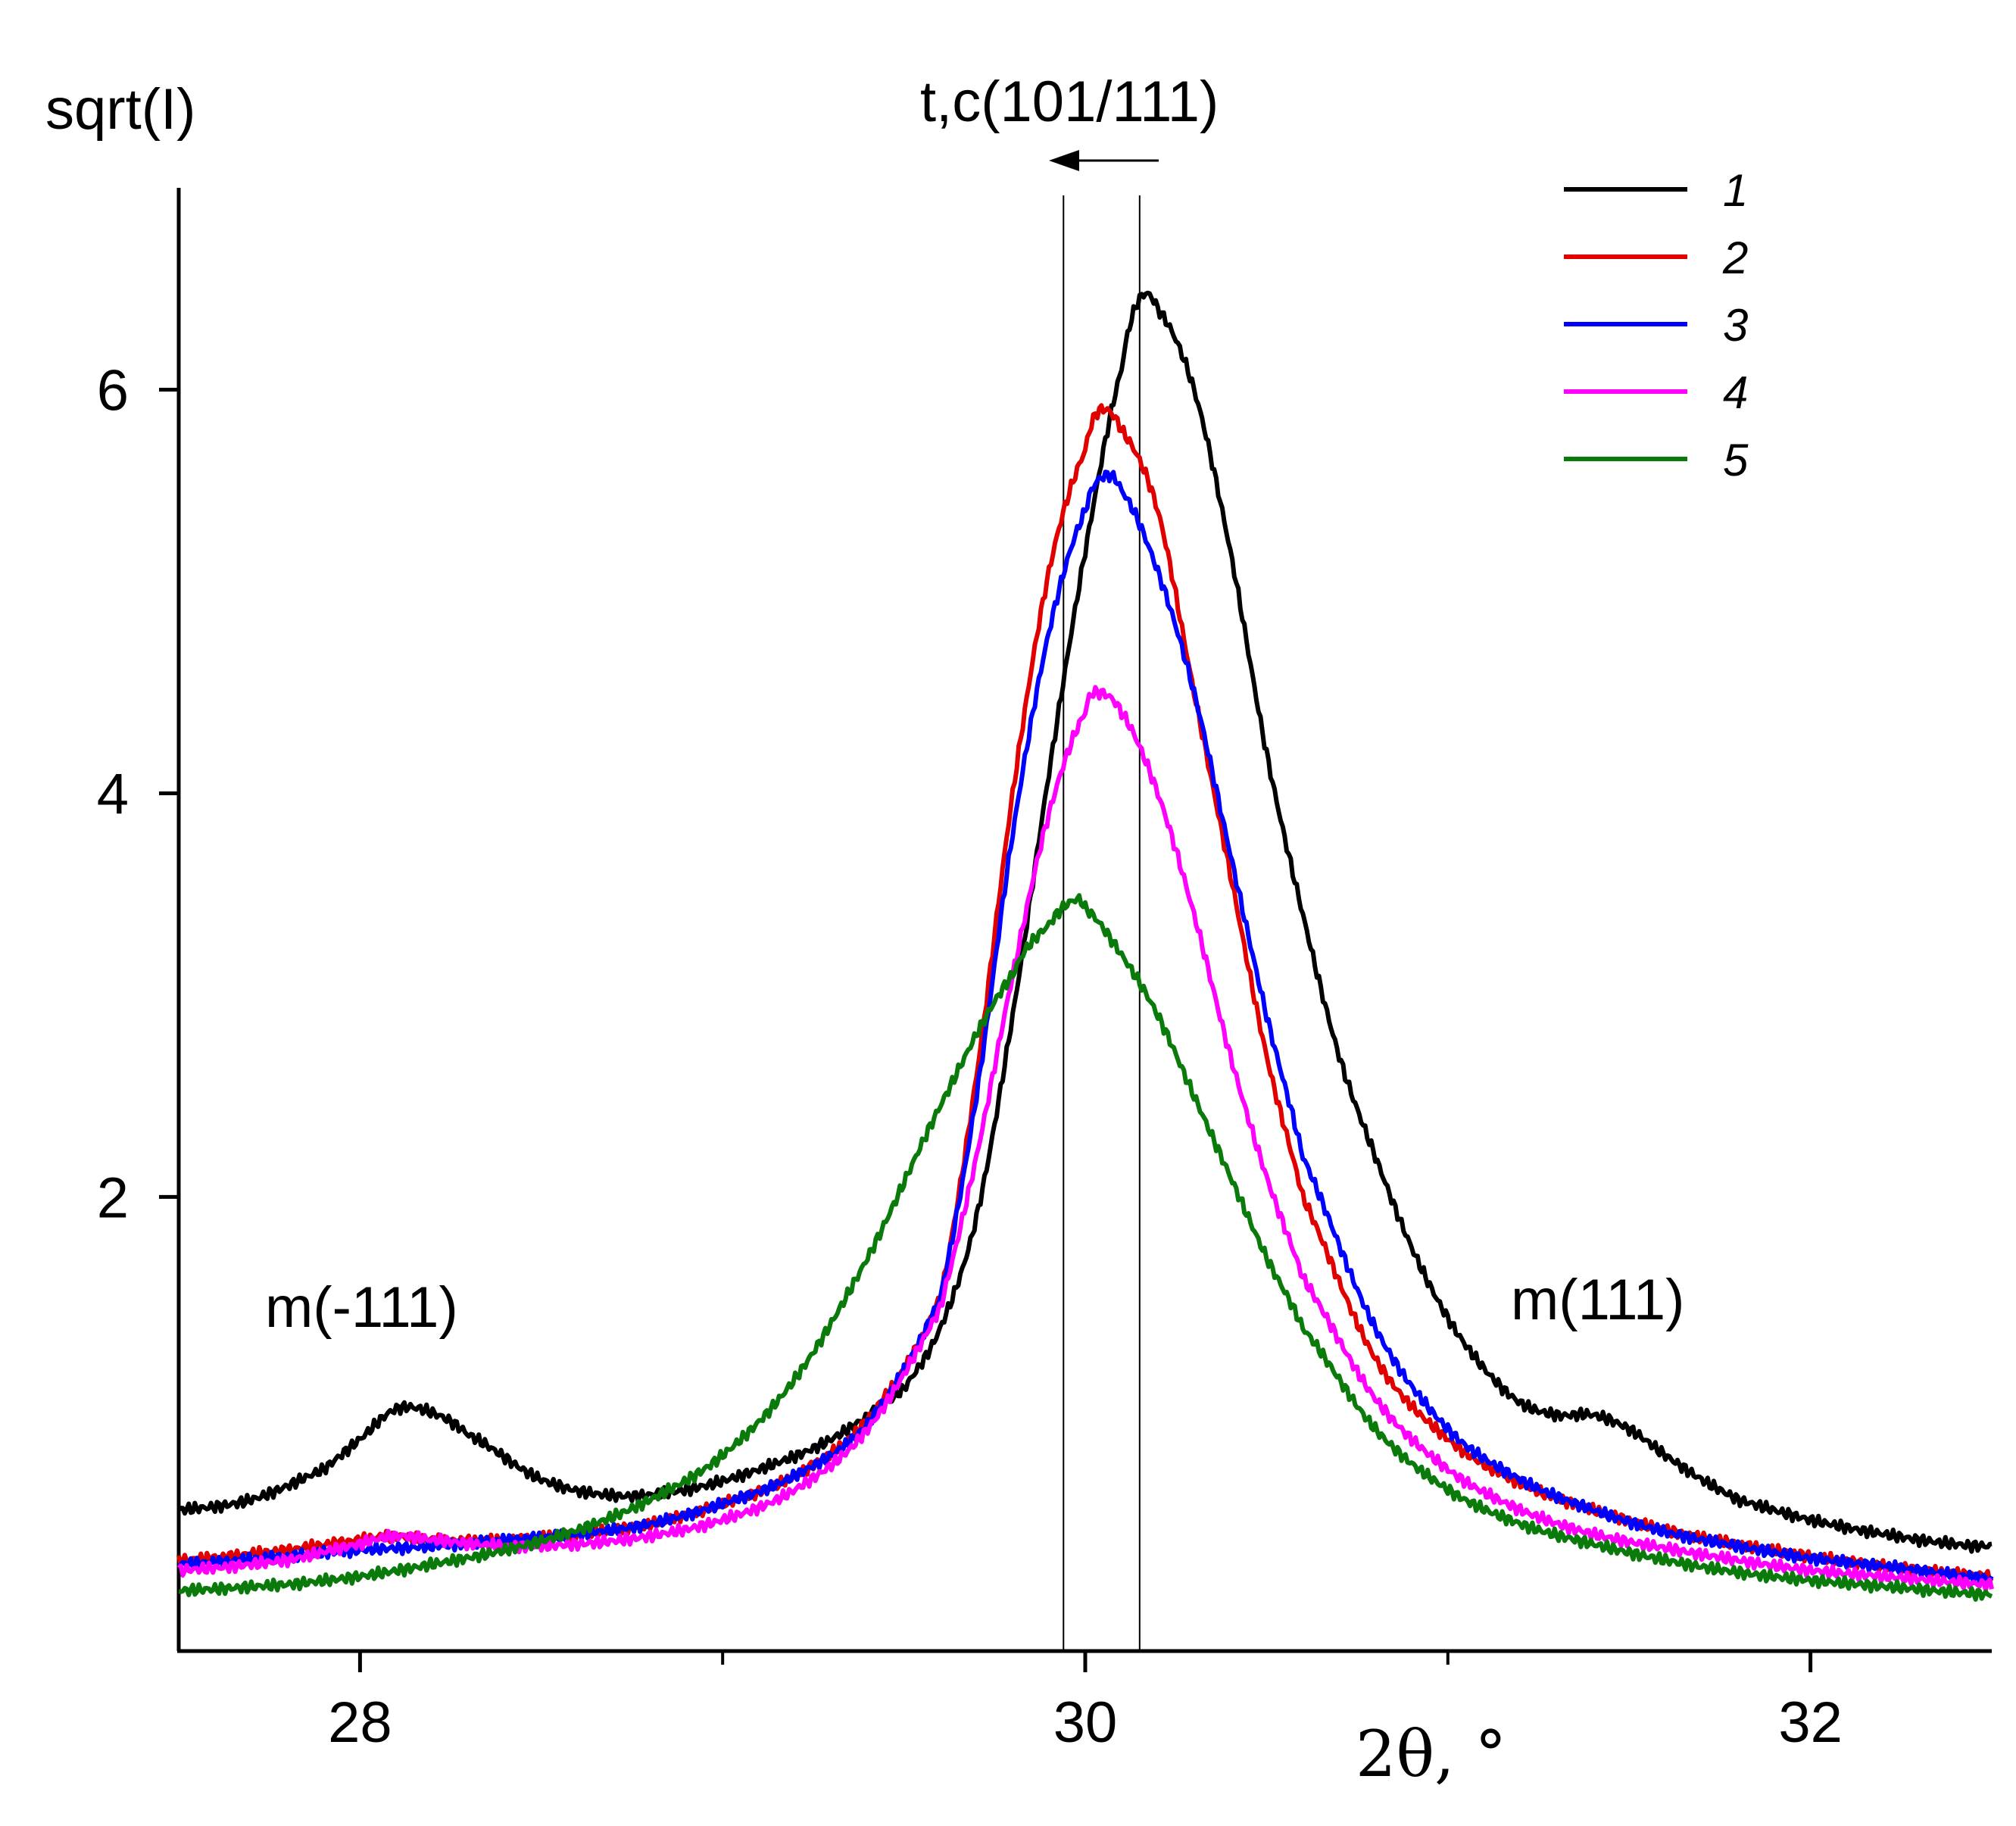 The width and height of the screenshot is (2016, 1826). What do you see at coordinates (1085, 1722) in the screenshot?
I see `x-tick-label: 30` at bounding box center [1085, 1722].